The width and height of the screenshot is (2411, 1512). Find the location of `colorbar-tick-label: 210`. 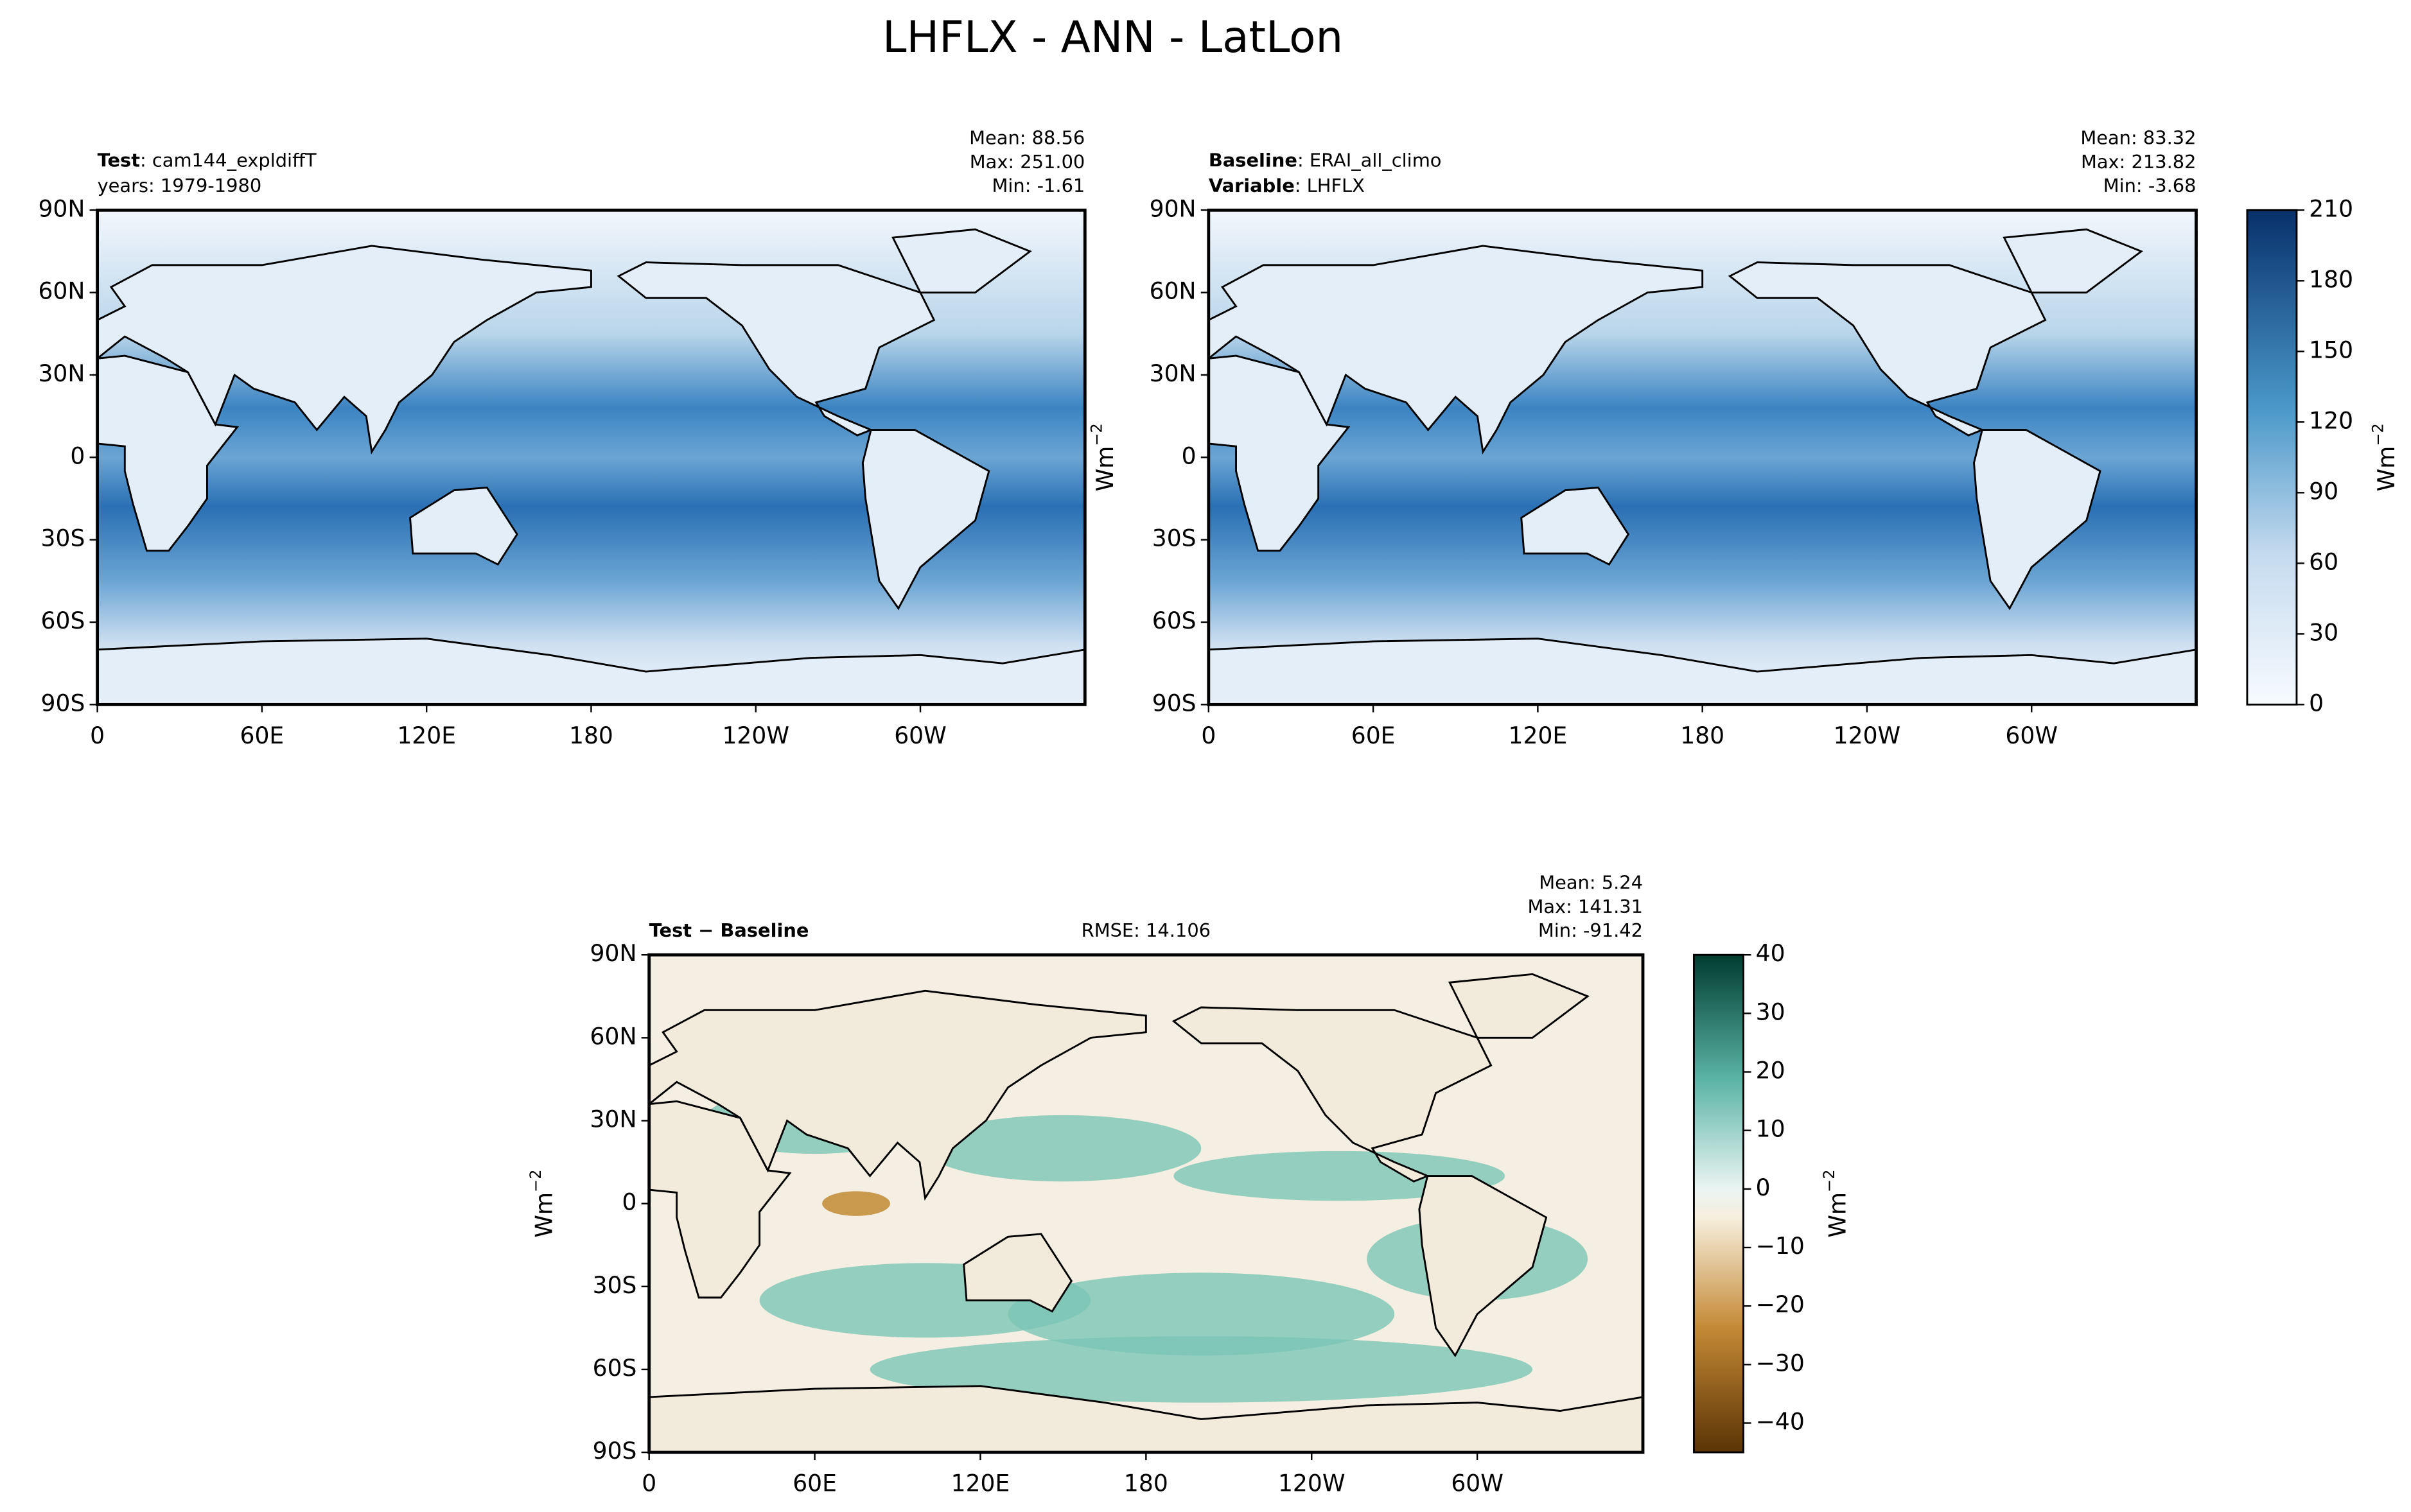

colorbar-tick-label: 210 is located at coordinates (2331, 208).